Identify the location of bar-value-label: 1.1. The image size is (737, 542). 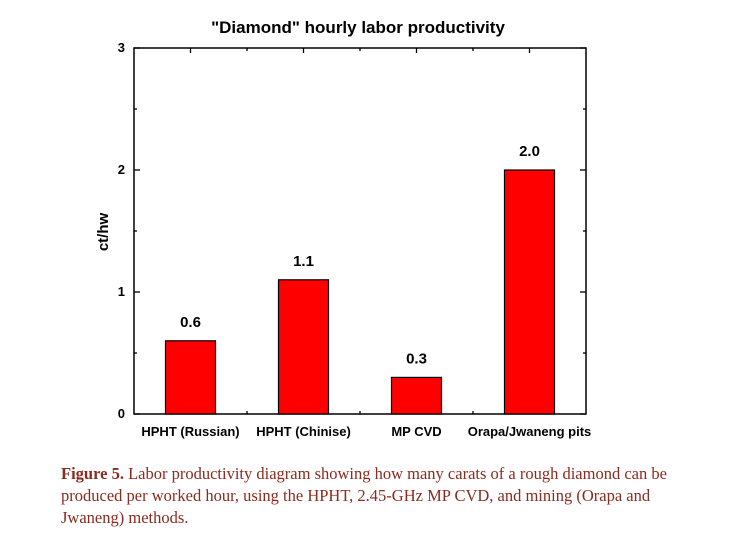
(303, 261).